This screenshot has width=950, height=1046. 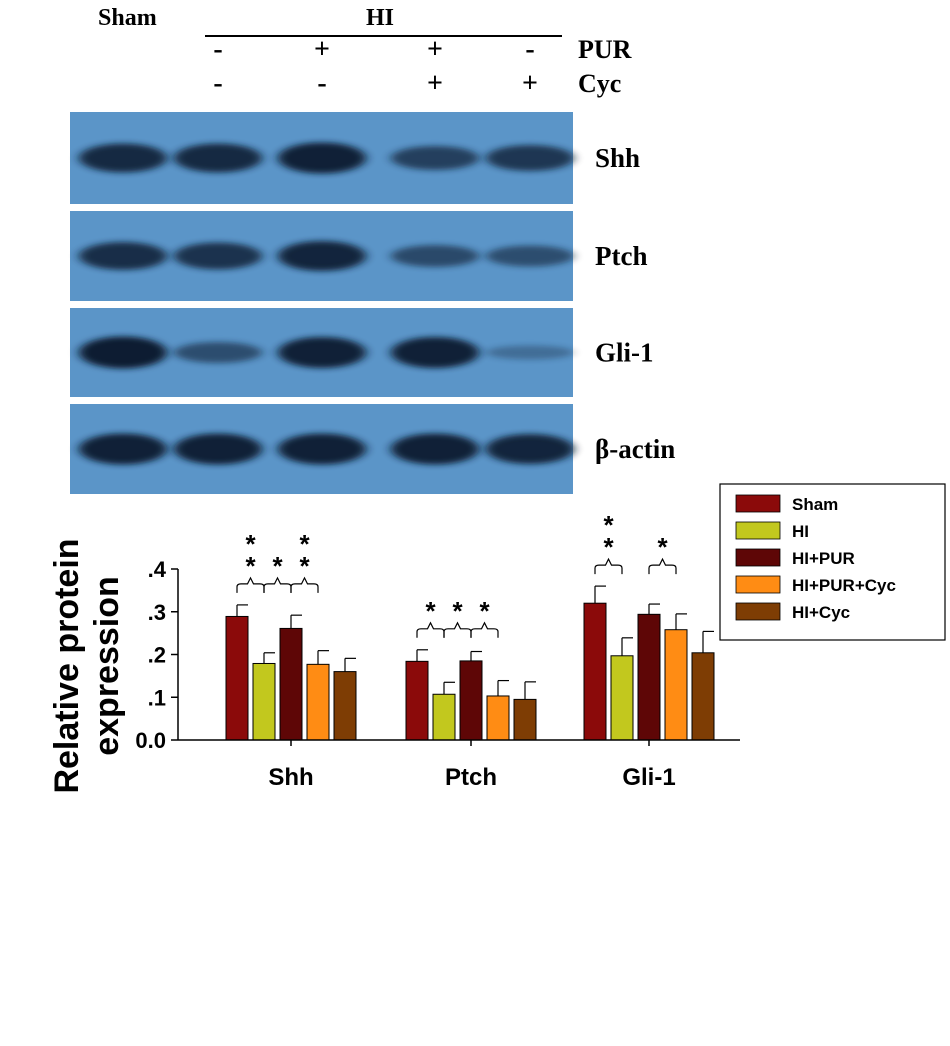 What do you see at coordinates (422, 66) in the screenshot?
I see `treatment-sign-rows: - + + - PUR- - + + Cyc` at bounding box center [422, 66].